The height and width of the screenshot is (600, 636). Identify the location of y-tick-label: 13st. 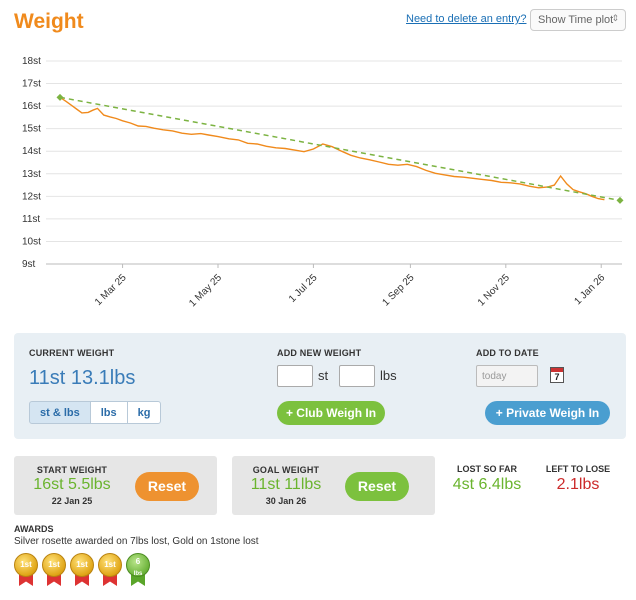
(31, 174).